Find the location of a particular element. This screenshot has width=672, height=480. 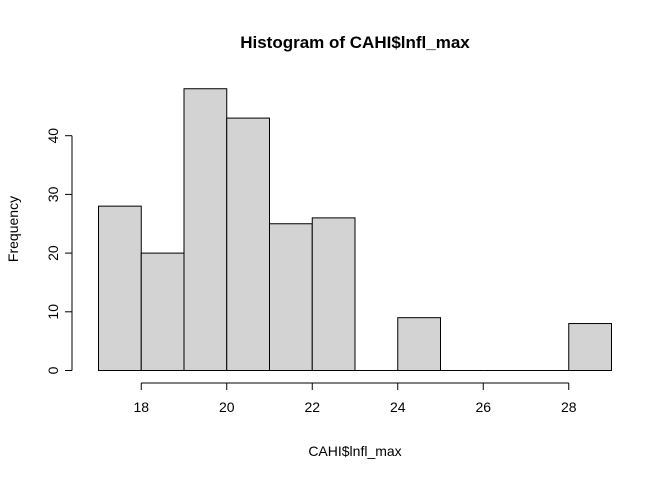

x-tick-label: 24 is located at coordinates (398, 407).